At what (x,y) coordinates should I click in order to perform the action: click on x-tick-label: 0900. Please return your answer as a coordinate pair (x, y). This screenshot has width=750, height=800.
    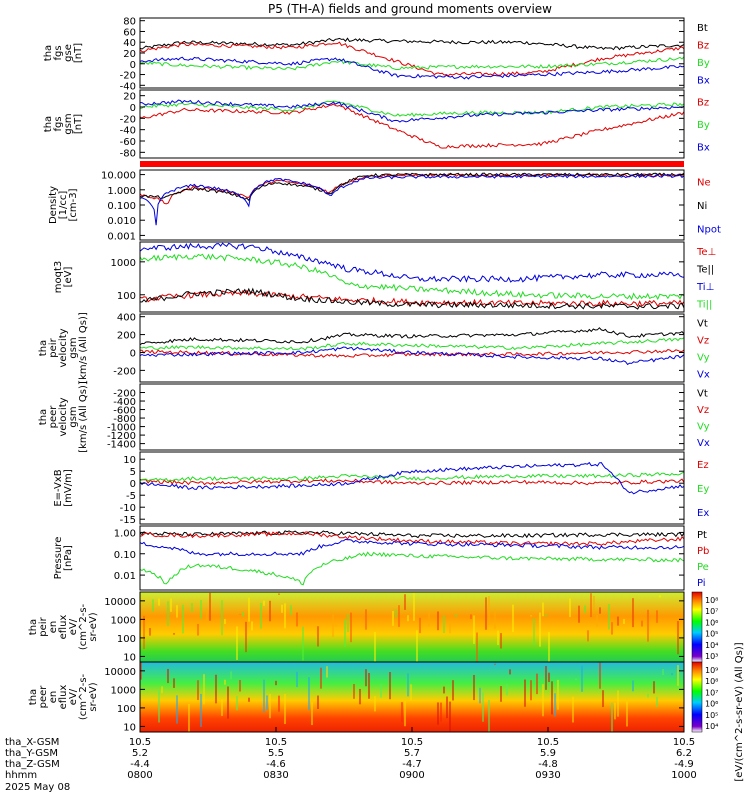
    Looking at the image, I should click on (411, 775).